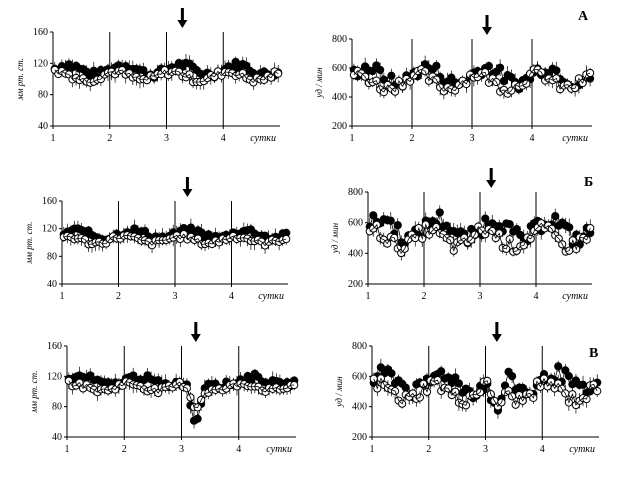 The image size is (629, 494). Describe the element at coordinates (593, 353) in the screenshot. I see `panel-label-v: В` at that location.